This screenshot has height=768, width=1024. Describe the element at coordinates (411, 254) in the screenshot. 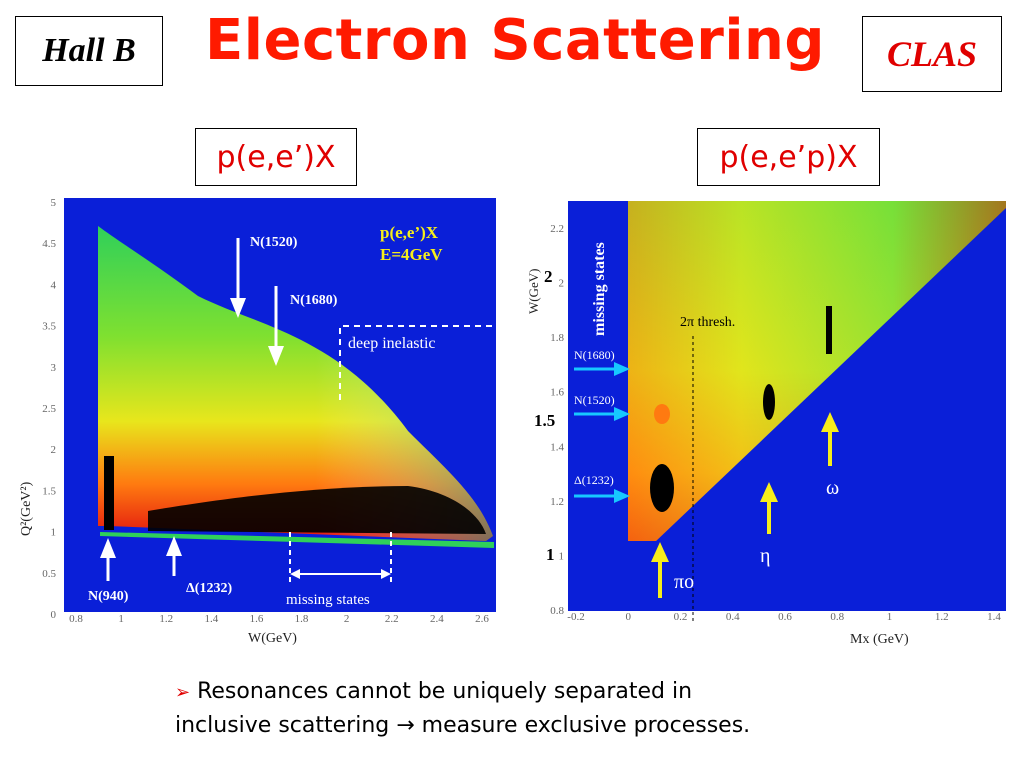

I see `inset-label-line2: E=4GeV` at that location.